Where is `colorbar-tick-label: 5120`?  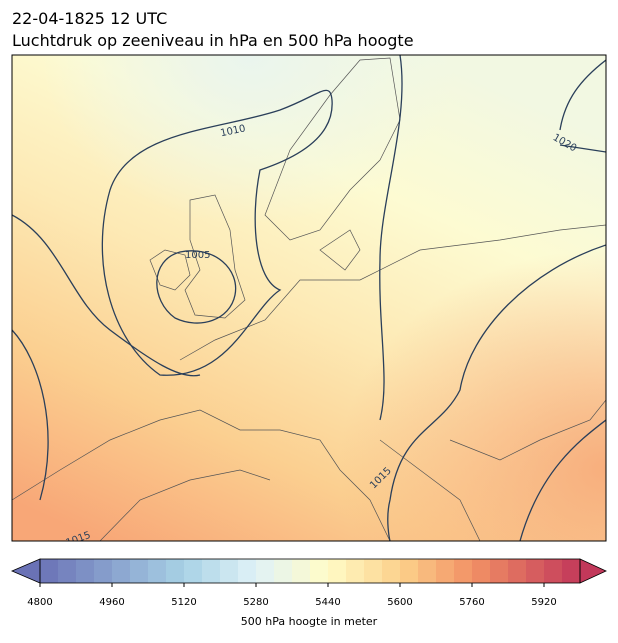 colorbar-tick-label: 5120 is located at coordinates (183, 602).